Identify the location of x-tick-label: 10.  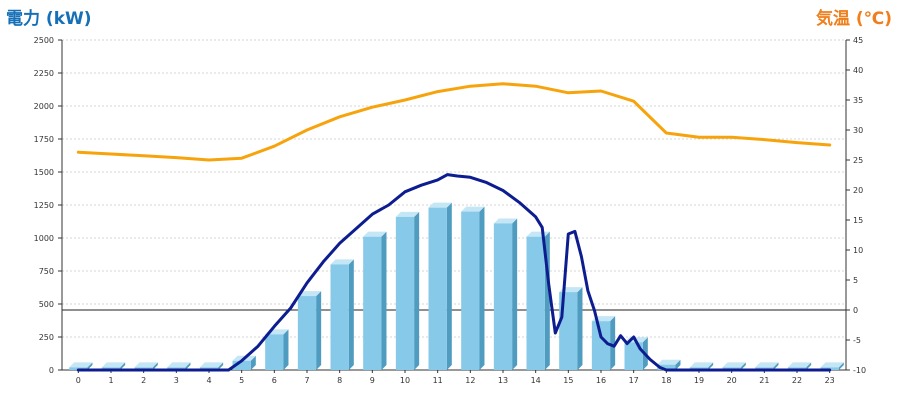
(405, 380).